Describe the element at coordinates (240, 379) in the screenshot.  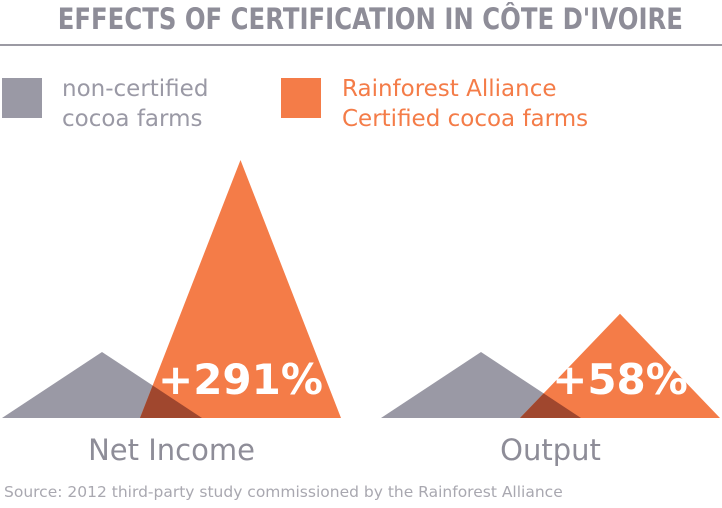
I see `net-income-change-label: +291%` at that location.